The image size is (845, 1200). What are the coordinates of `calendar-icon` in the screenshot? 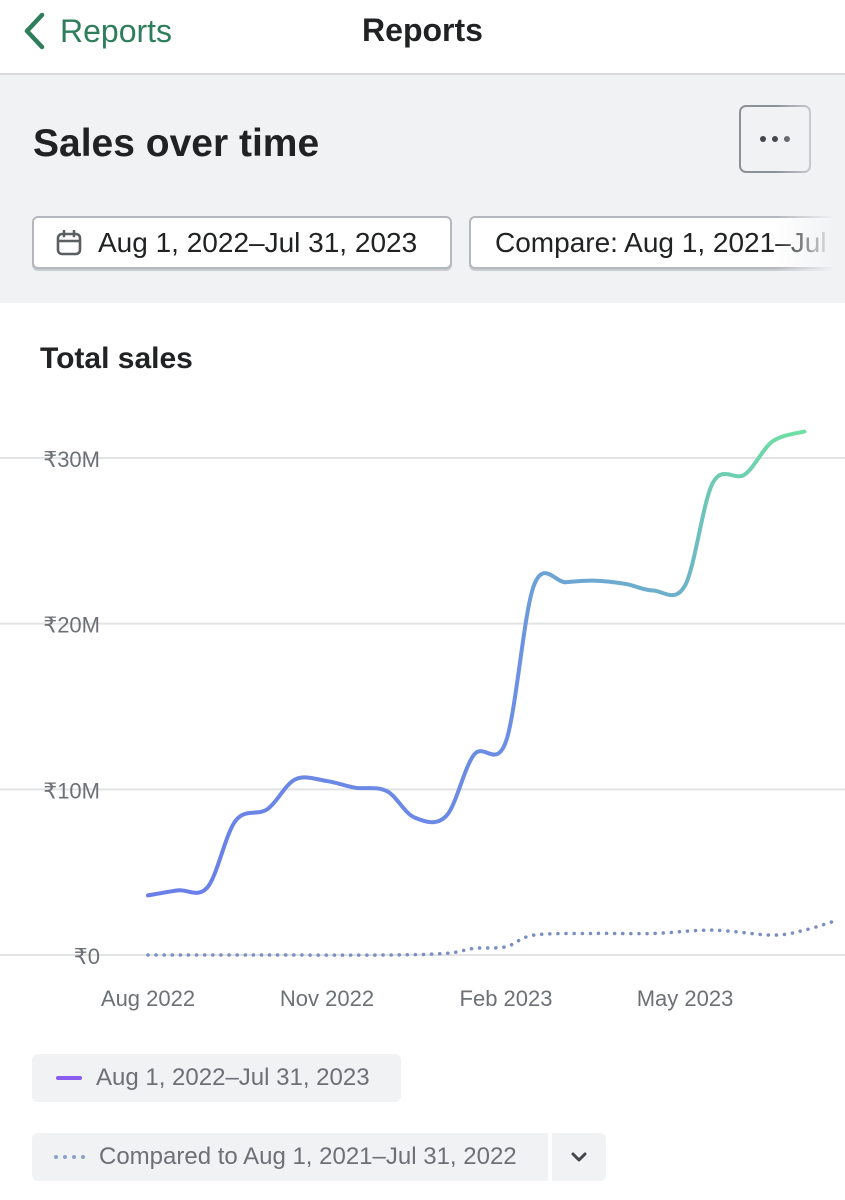 It's located at (69, 242).